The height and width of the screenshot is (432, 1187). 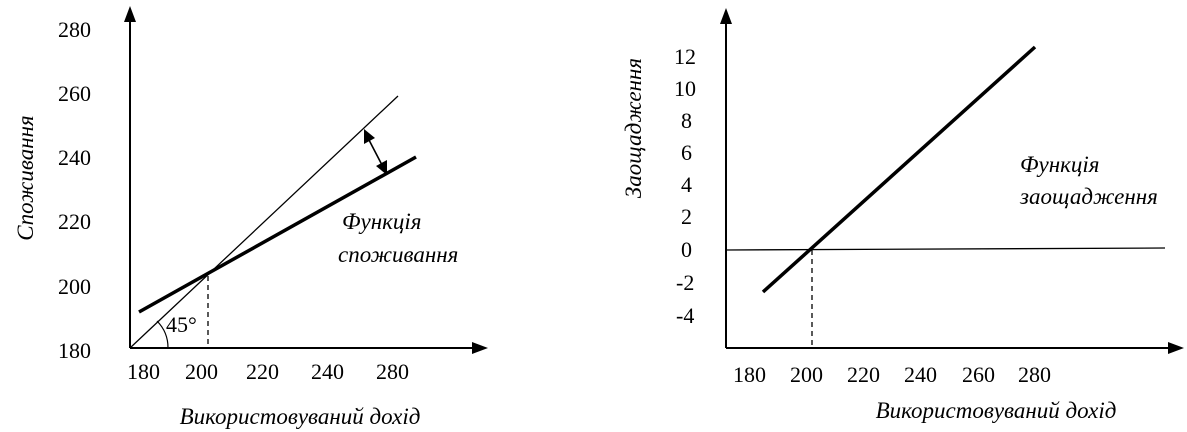 I want to click on consumption-x-tick: 200, so click(x=201, y=371).